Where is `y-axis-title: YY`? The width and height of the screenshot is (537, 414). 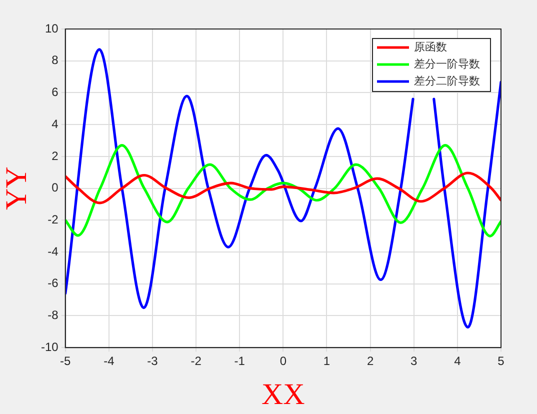 y-axis-title: YY is located at coordinates (16, 188).